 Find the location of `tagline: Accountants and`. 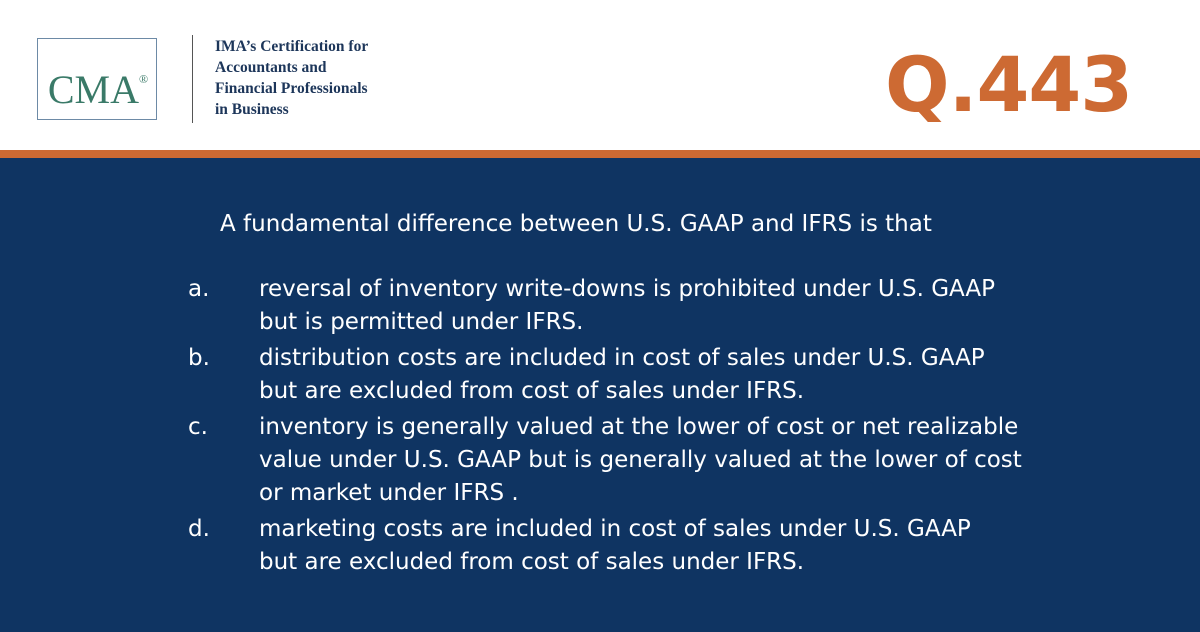

tagline: Accountants and is located at coordinates (271, 67).